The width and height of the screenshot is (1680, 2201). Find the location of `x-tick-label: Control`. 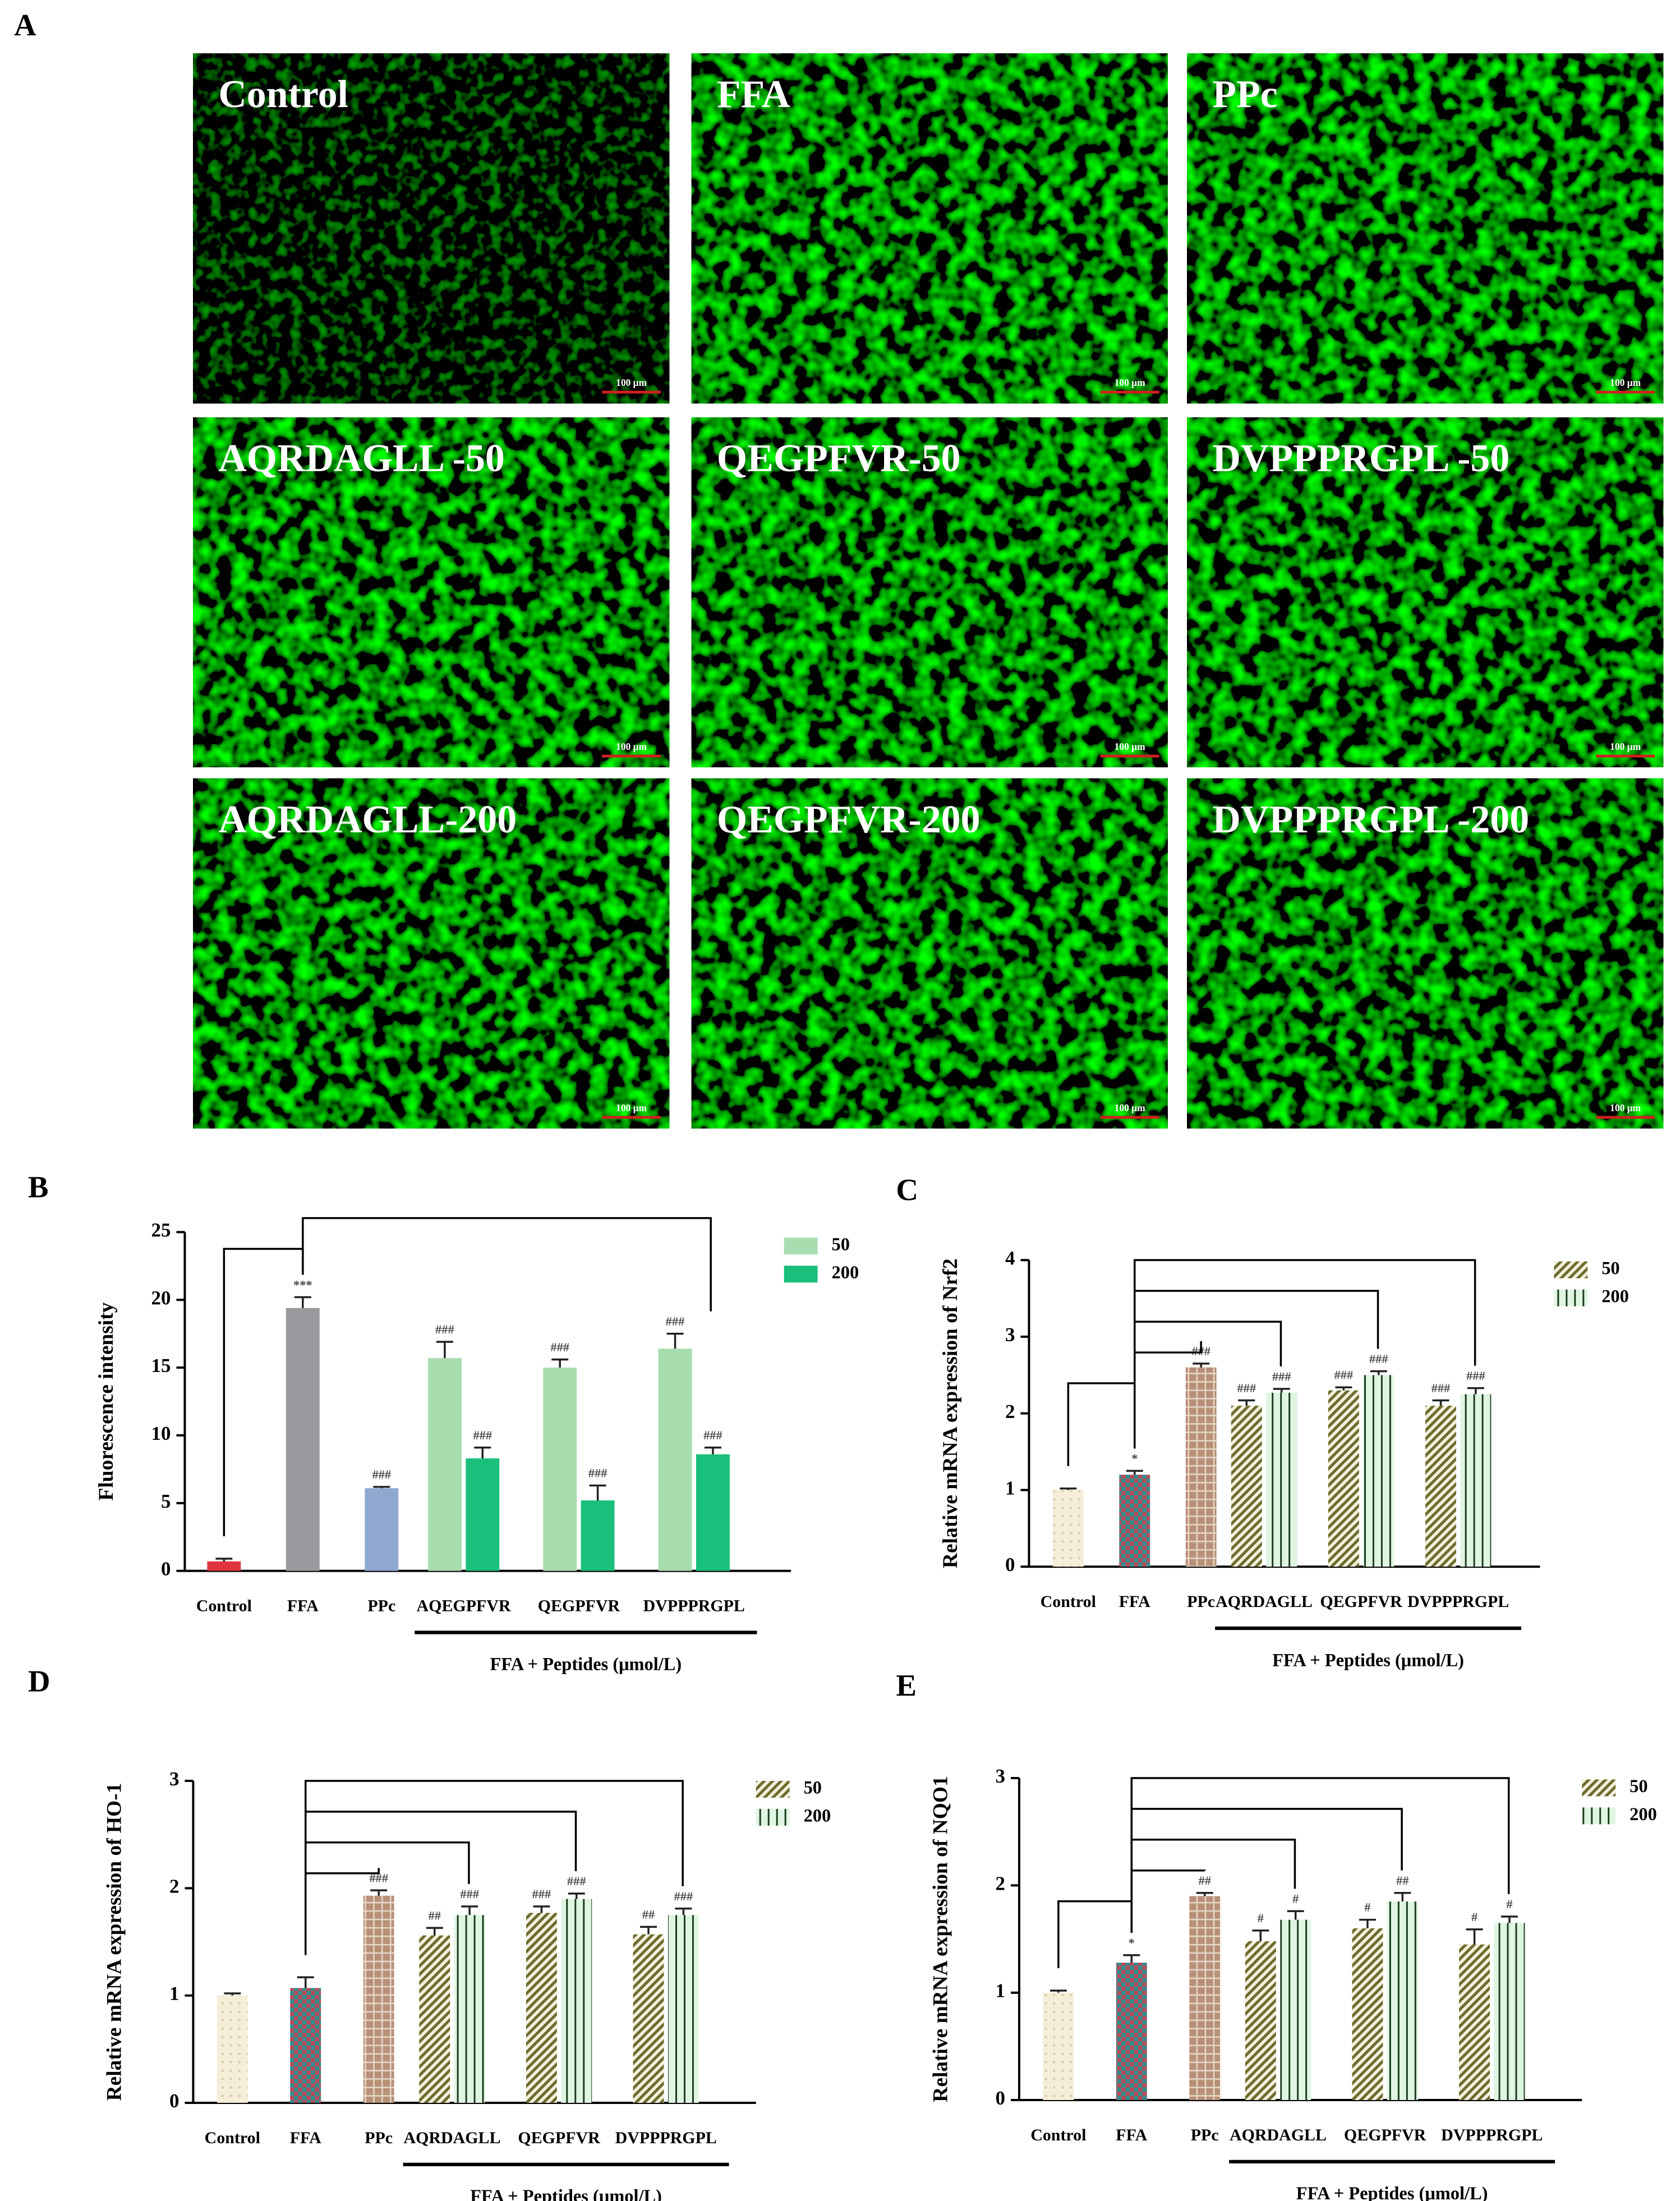

x-tick-label: Control is located at coordinates (1068, 1601).